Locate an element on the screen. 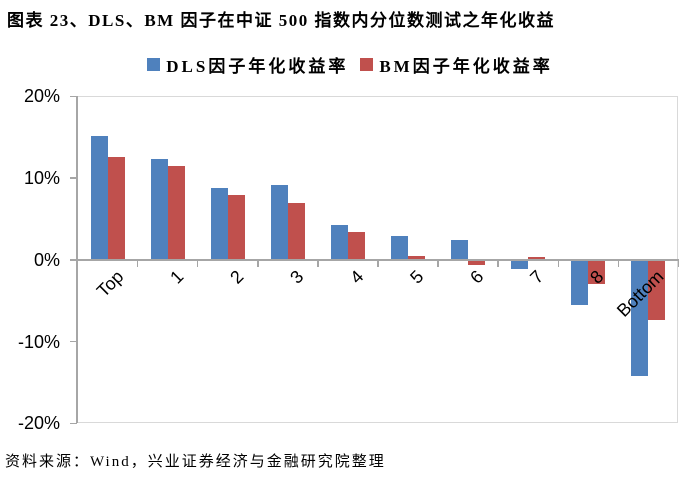 Image resolution: width=700 pixels, height=480 pixels. dls-series-swatch-icon is located at coordinates (154, 64).